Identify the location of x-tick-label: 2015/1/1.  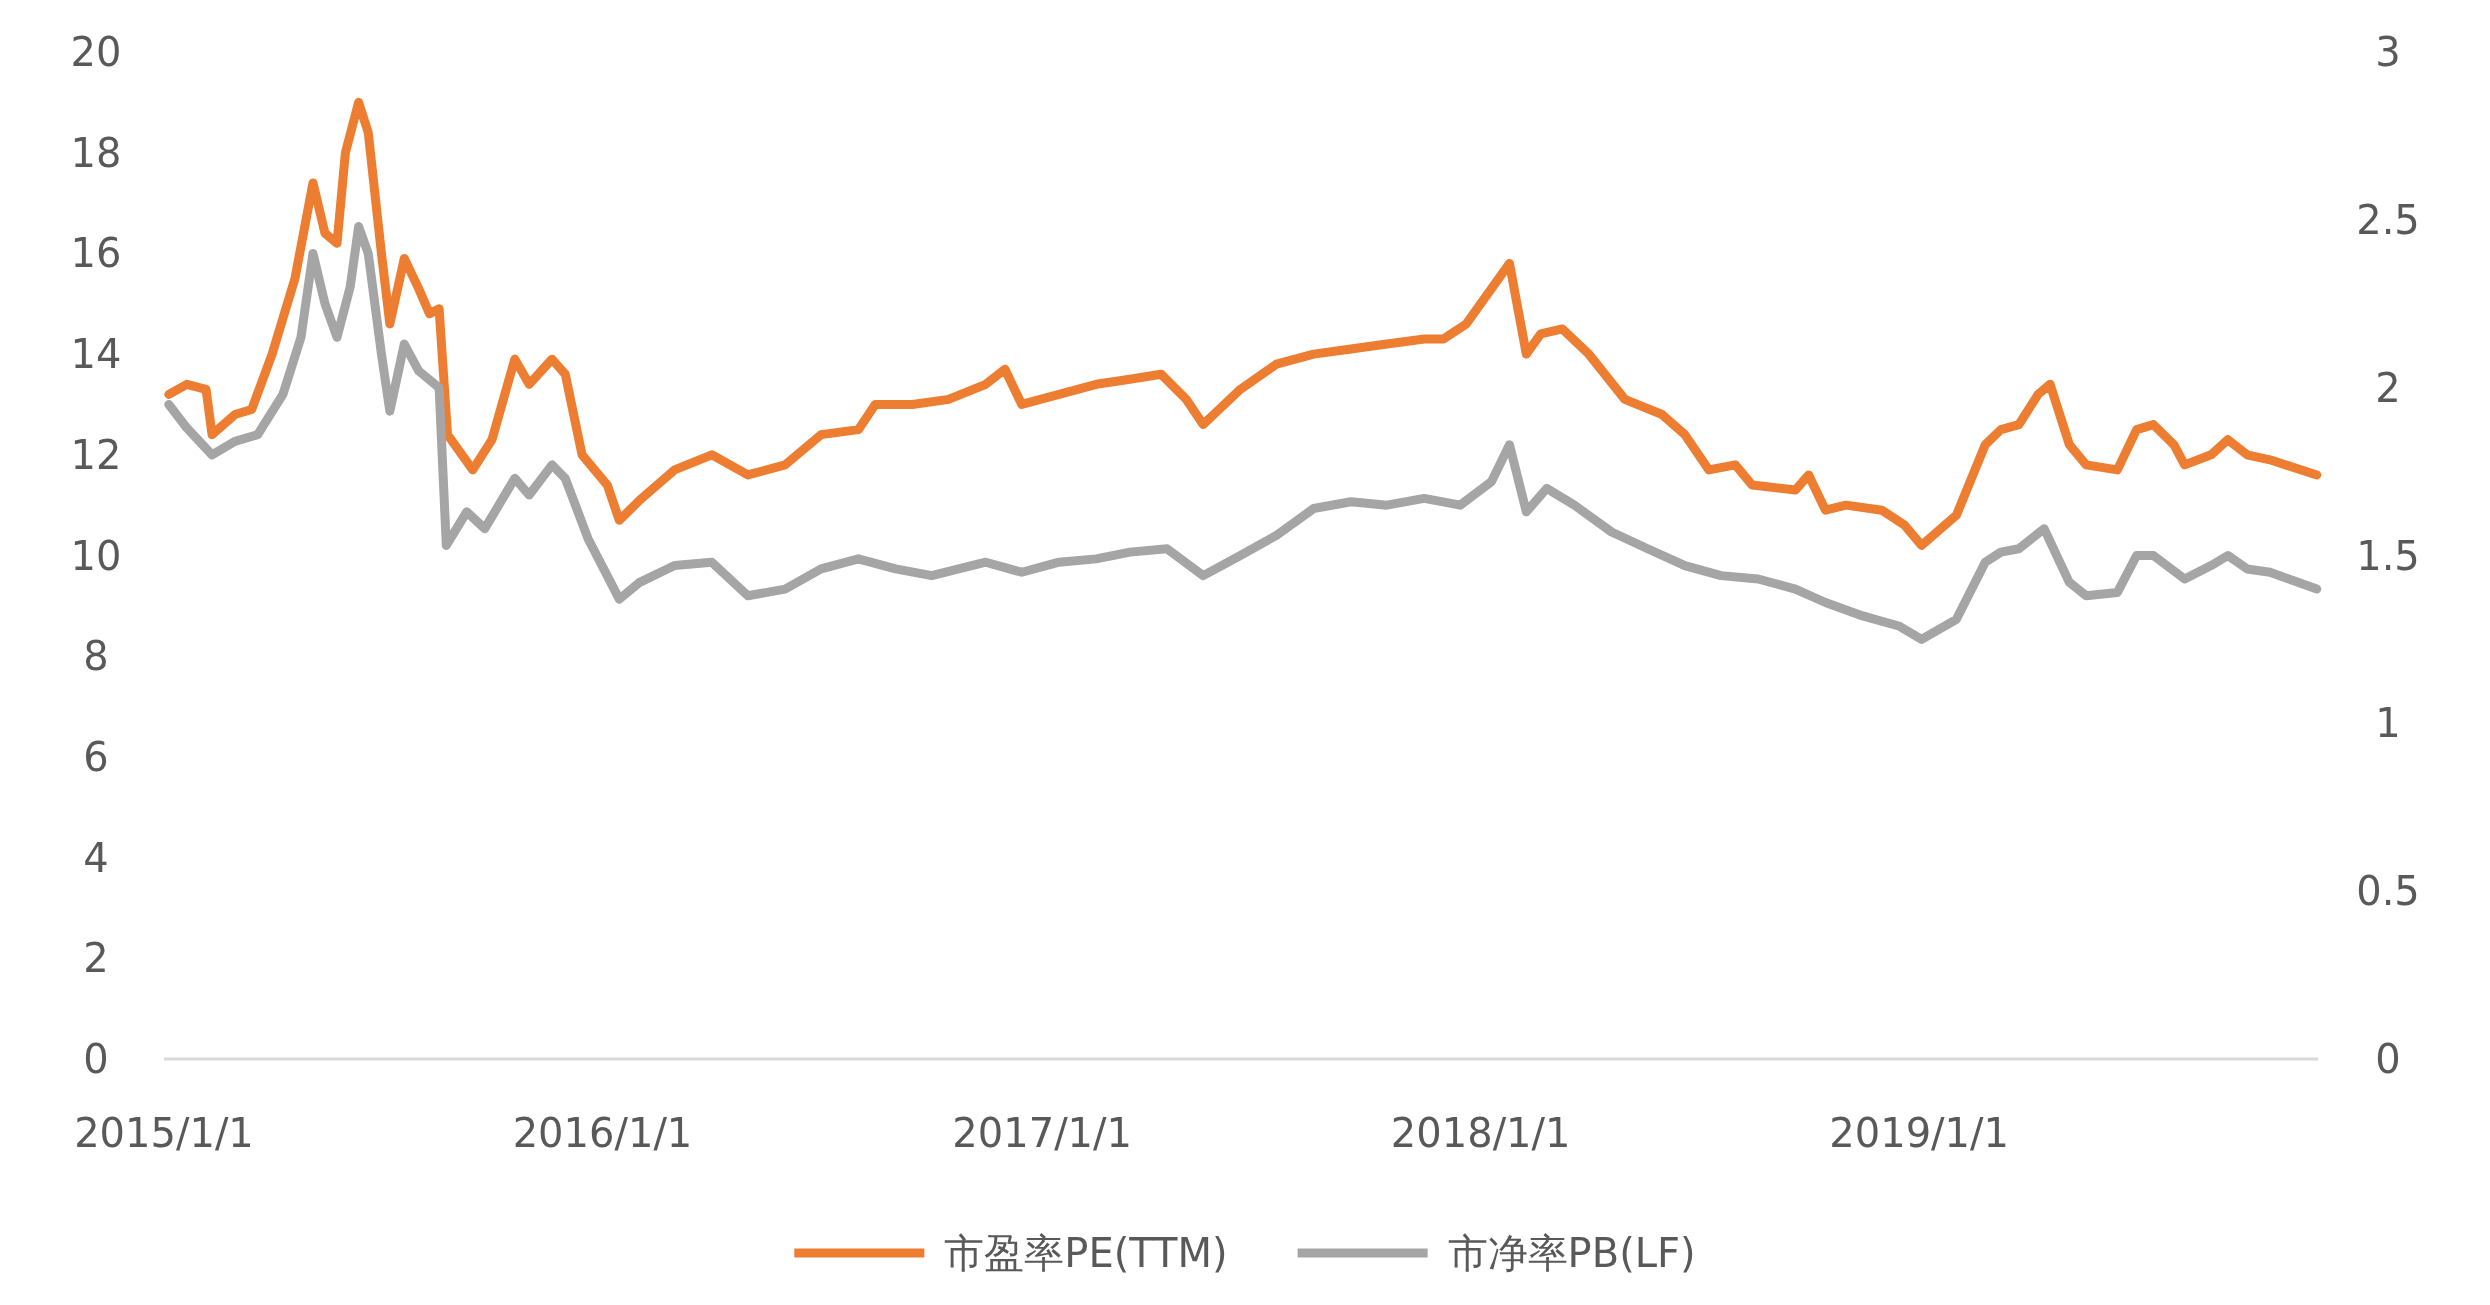
(164, 1133).